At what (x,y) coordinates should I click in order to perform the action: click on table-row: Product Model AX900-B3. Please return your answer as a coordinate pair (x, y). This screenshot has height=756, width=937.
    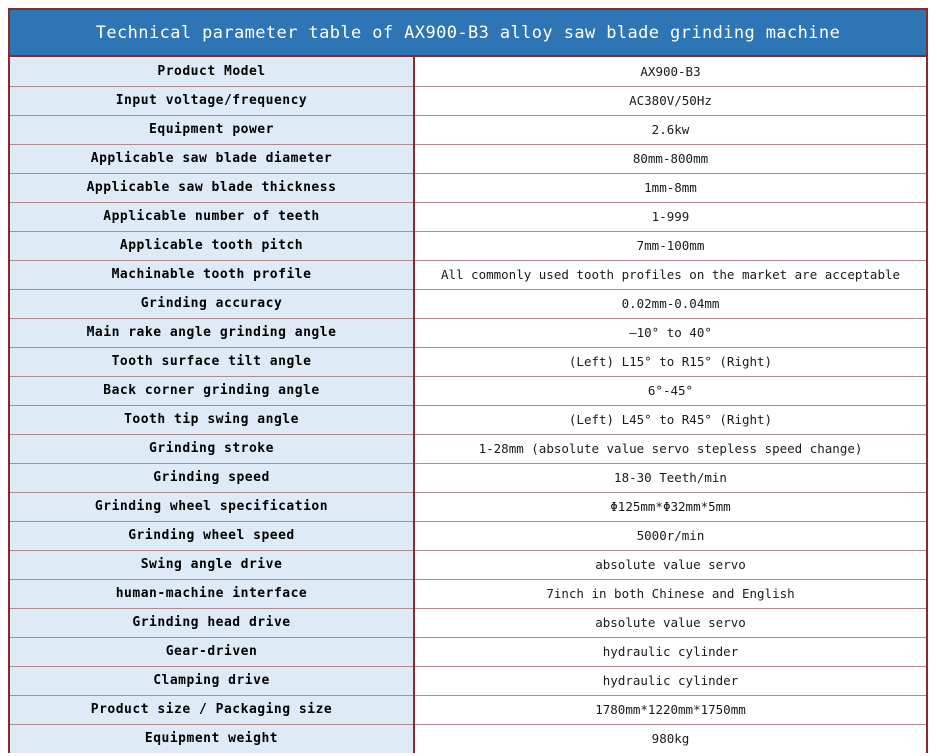
    Looking at the image, I should click on (468, 72).